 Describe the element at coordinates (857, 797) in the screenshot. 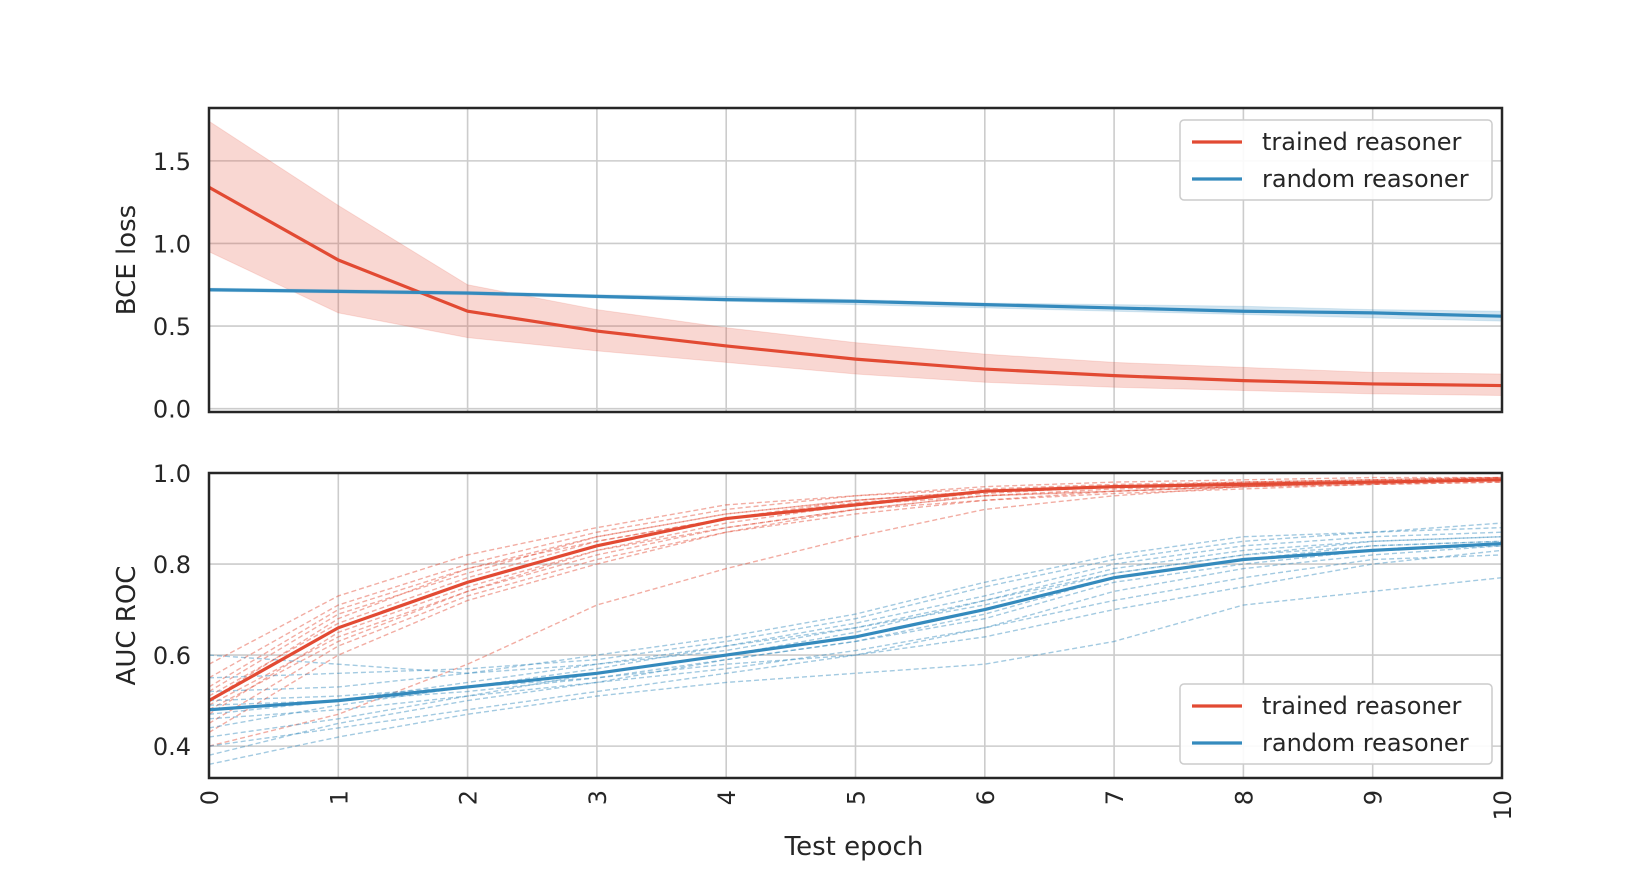

I see `x-tick-label: 5` at that location.